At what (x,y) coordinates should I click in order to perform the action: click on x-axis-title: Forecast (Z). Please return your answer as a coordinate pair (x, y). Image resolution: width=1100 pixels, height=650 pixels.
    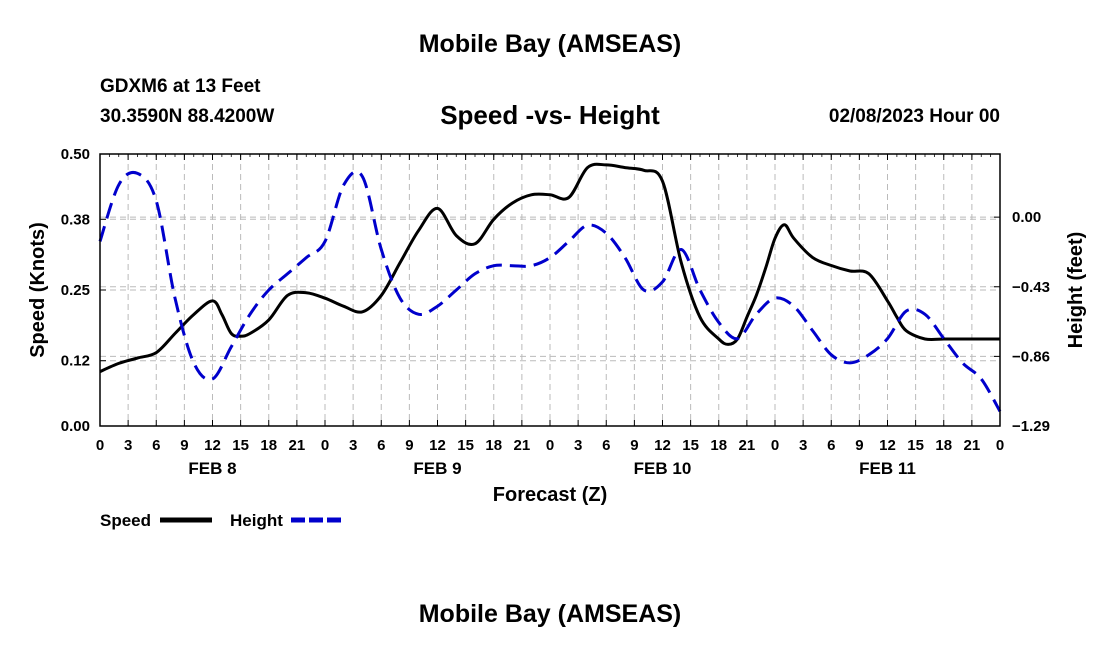
    Looking at the image, I should click on (550, 495).